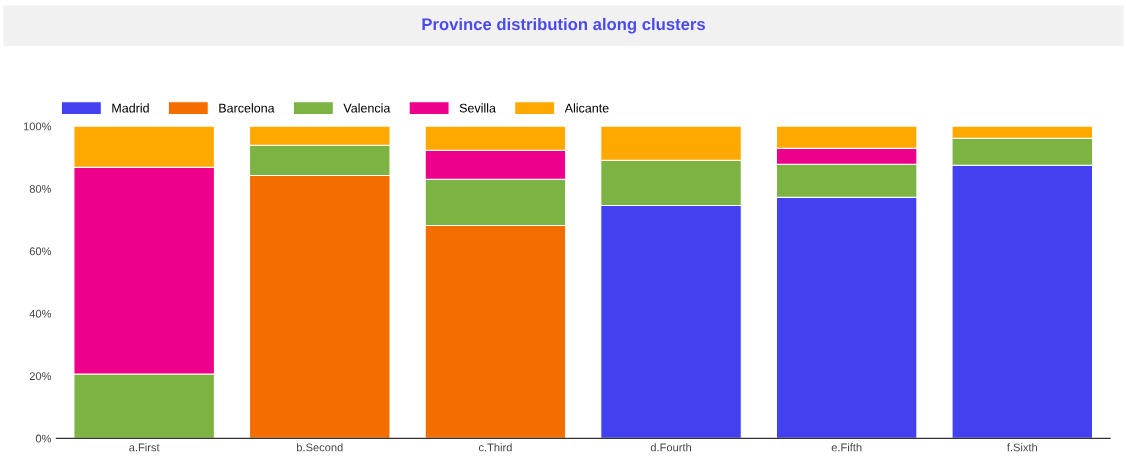 This screenshot has width=1127, height=459. Describe the element at coordinates (247, 108) in the screenshot. I see `legend-label: Barcelona` at that location.